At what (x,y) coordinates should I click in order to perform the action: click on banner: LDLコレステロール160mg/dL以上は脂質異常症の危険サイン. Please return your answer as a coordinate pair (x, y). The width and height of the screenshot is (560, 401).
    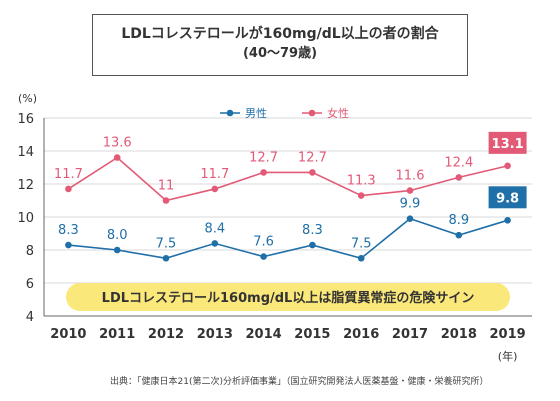
    Looking at the image, I should click on (288, 297).